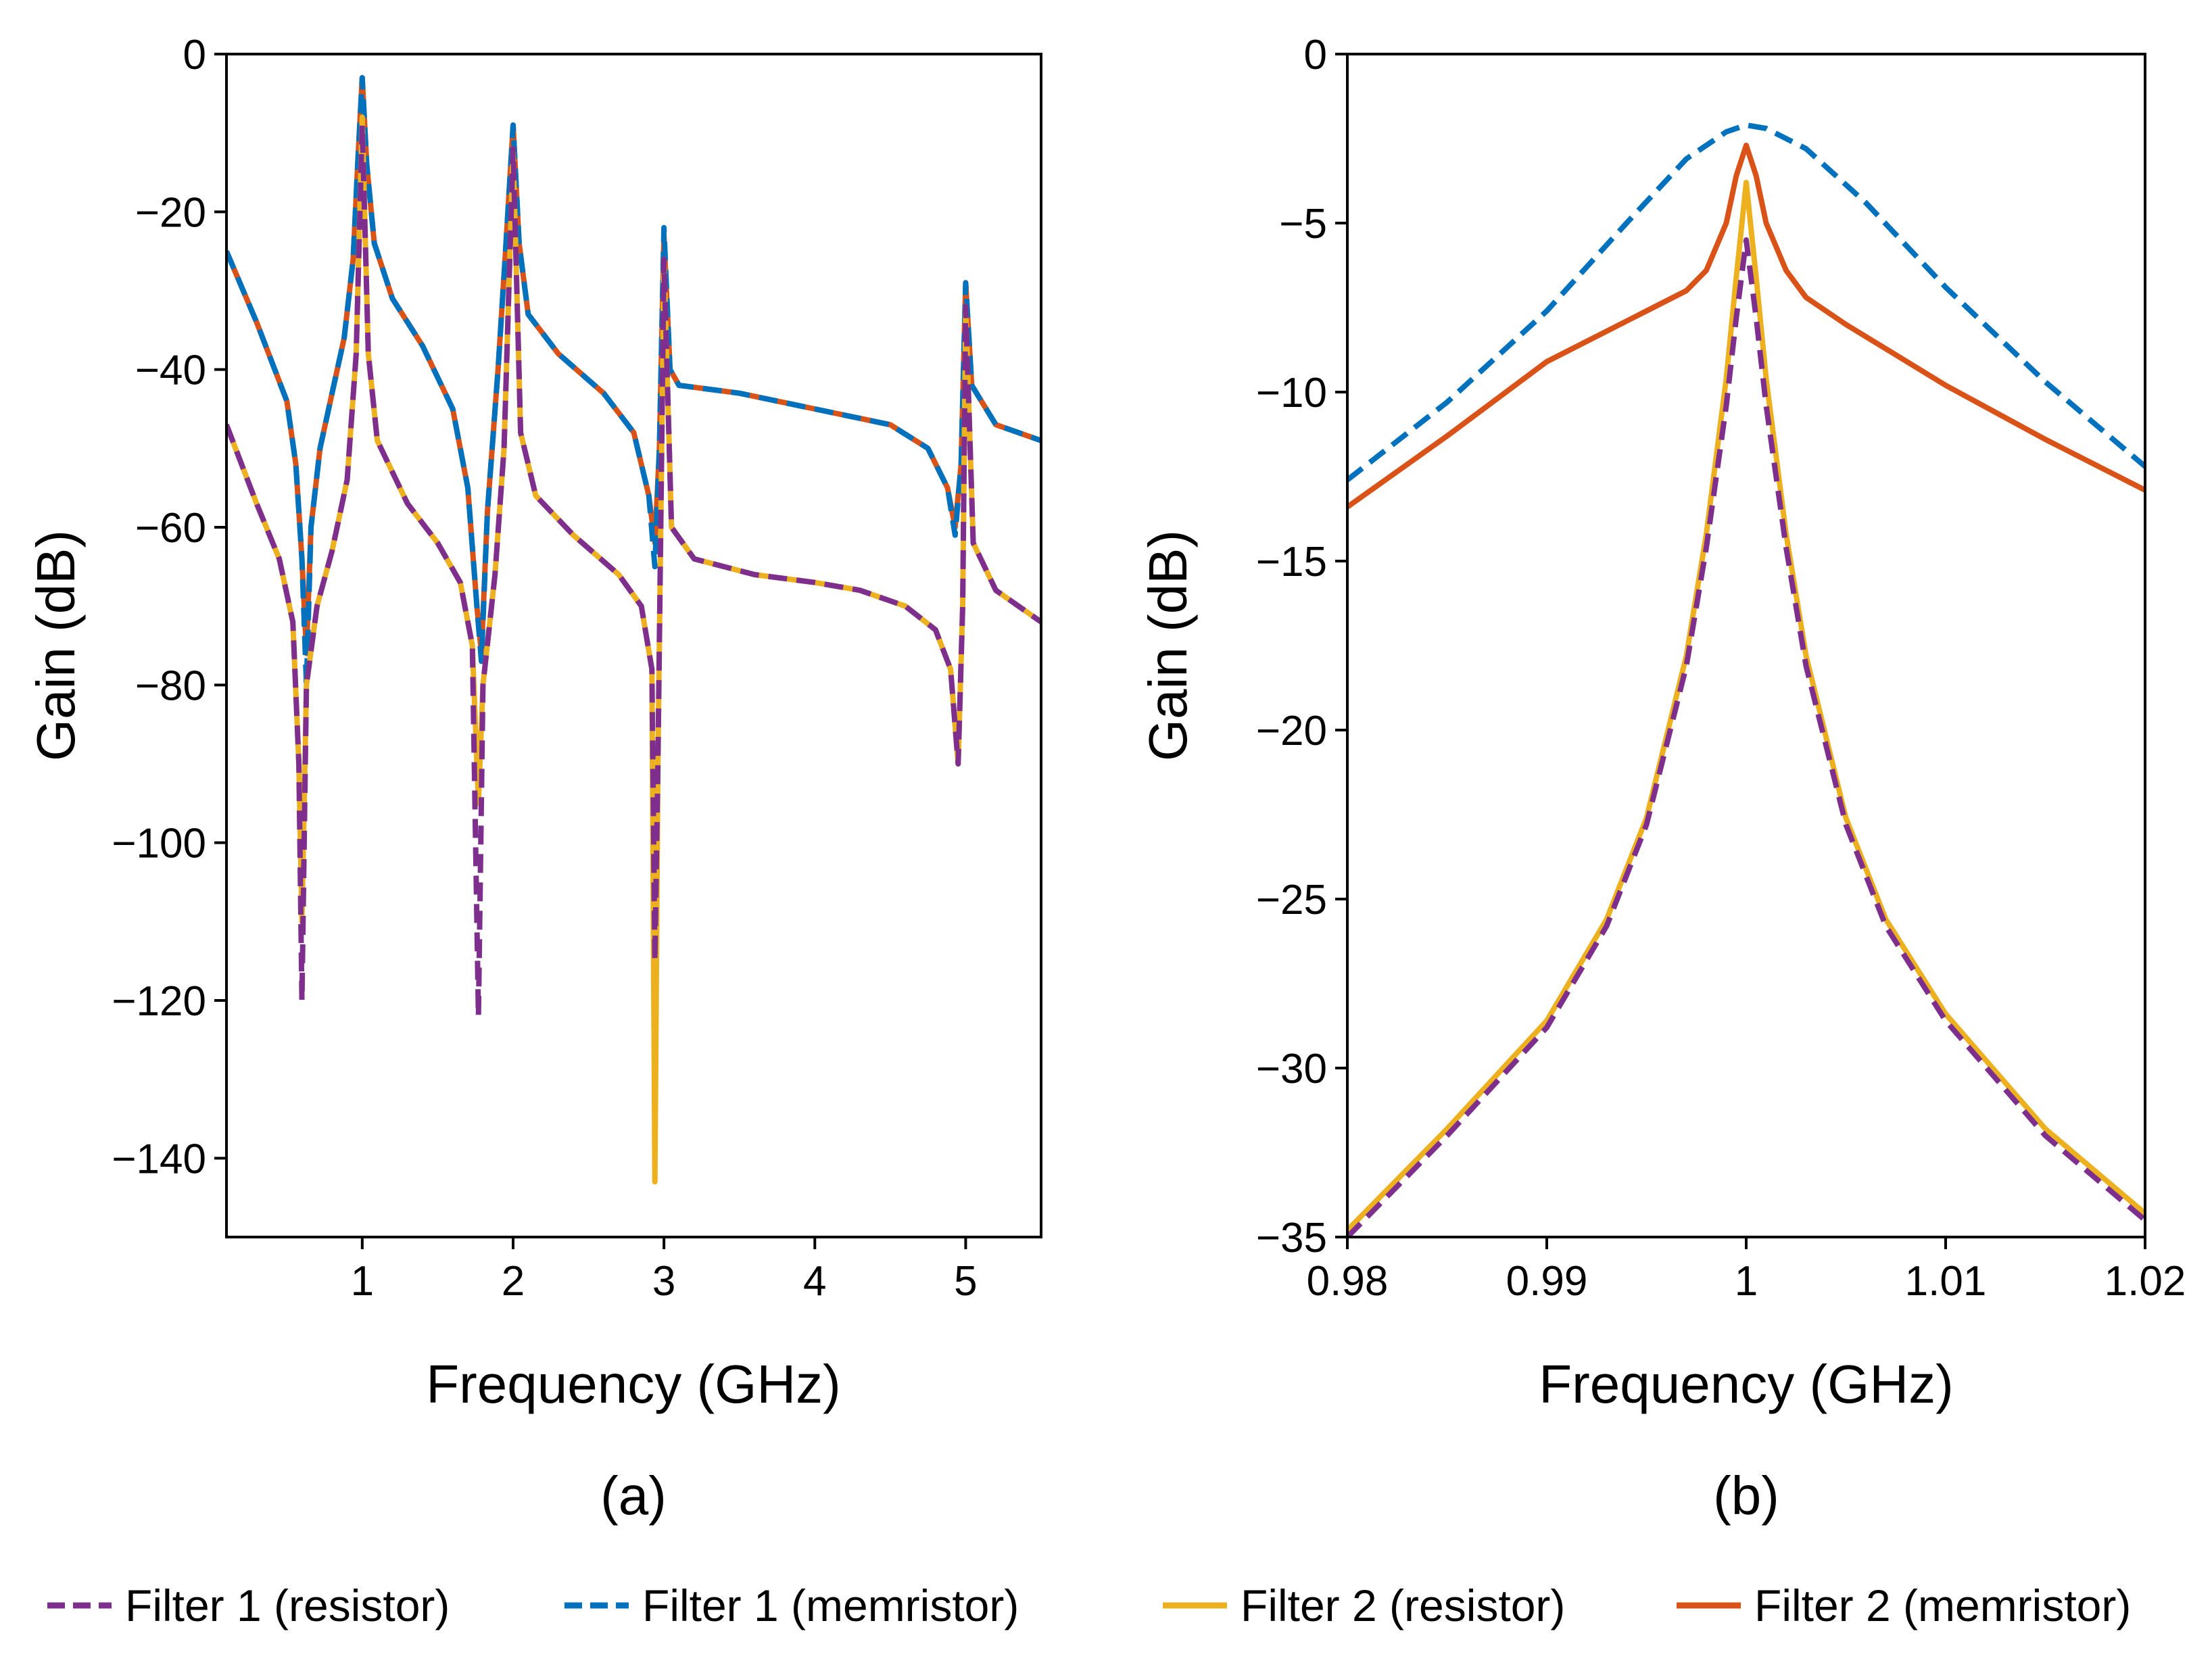 The width and height of the screenshot is (2212, 1669). What do you see at coordinates (171, 685) in the screenshot?
I see `y-tick-label-a: −80` at bounding box center [171, 685].